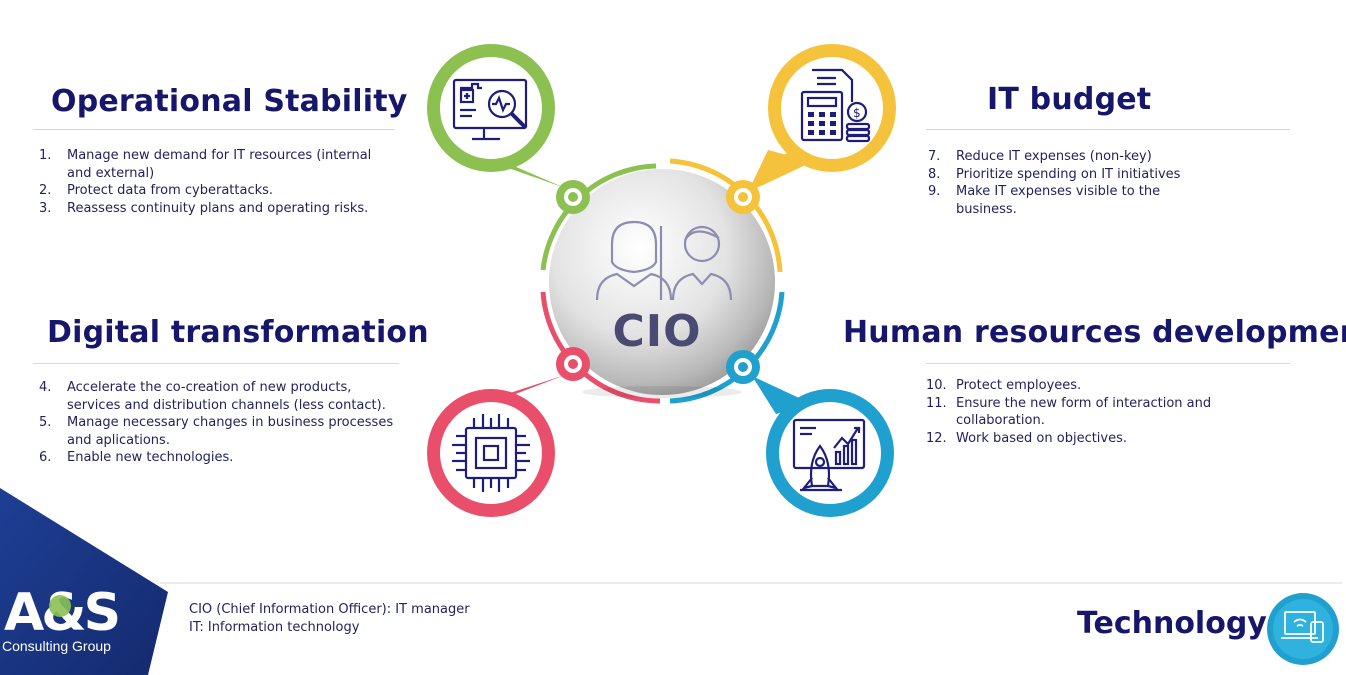 The height and width of the screenshot is (675, 1346). What do you see at coordinates (56, 646) in the screenshot?
I see `logo-subtitle: Consulting Group` at bounding box center [56, 646].